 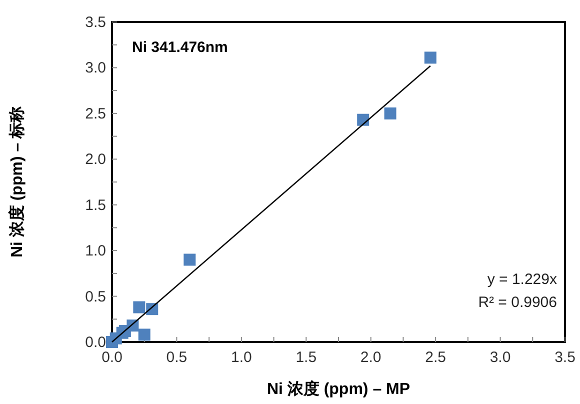 What do you see at coordinates (500, 357) in the screenshot?
I see `x-tick-label: 3.0` at bounding box center [500, 357].